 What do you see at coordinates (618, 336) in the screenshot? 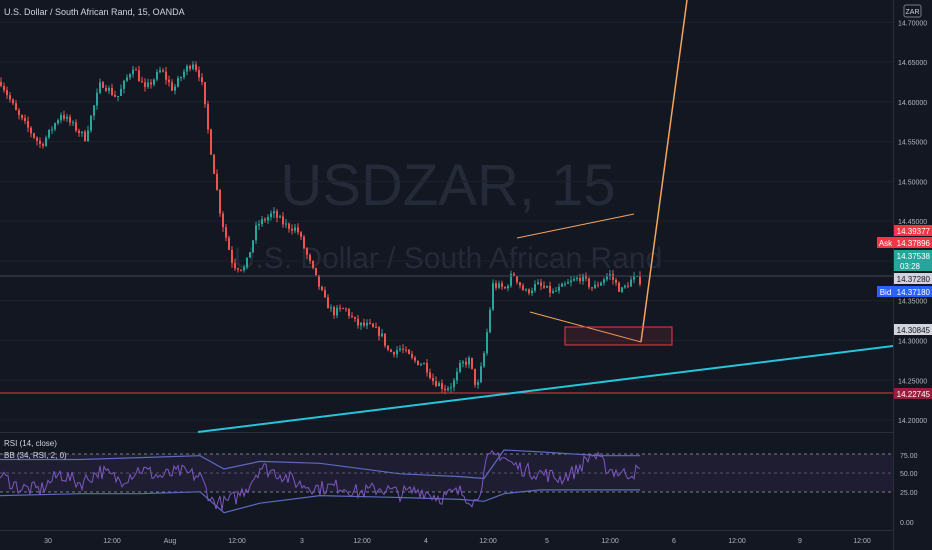
I see `target-box` at bounding box center [618, 336].